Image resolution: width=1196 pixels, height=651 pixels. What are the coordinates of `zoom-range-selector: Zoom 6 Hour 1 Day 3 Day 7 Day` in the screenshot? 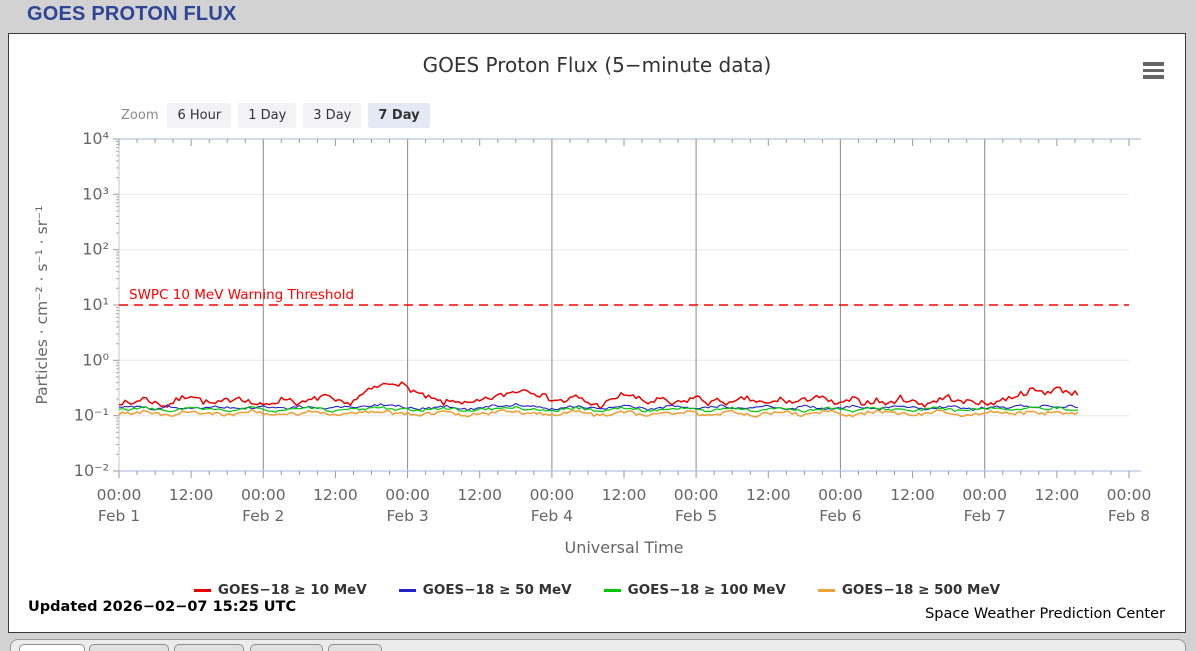 It's located at (275, 115).